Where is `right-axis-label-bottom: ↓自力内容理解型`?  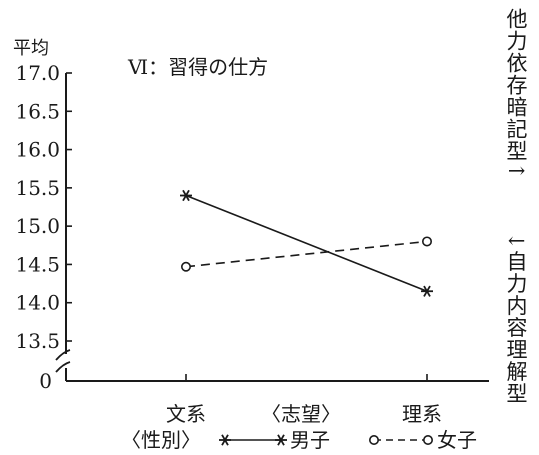 right-axis-label-bottom: ↓自力内容理解型 is located at coordinates (516, 318).